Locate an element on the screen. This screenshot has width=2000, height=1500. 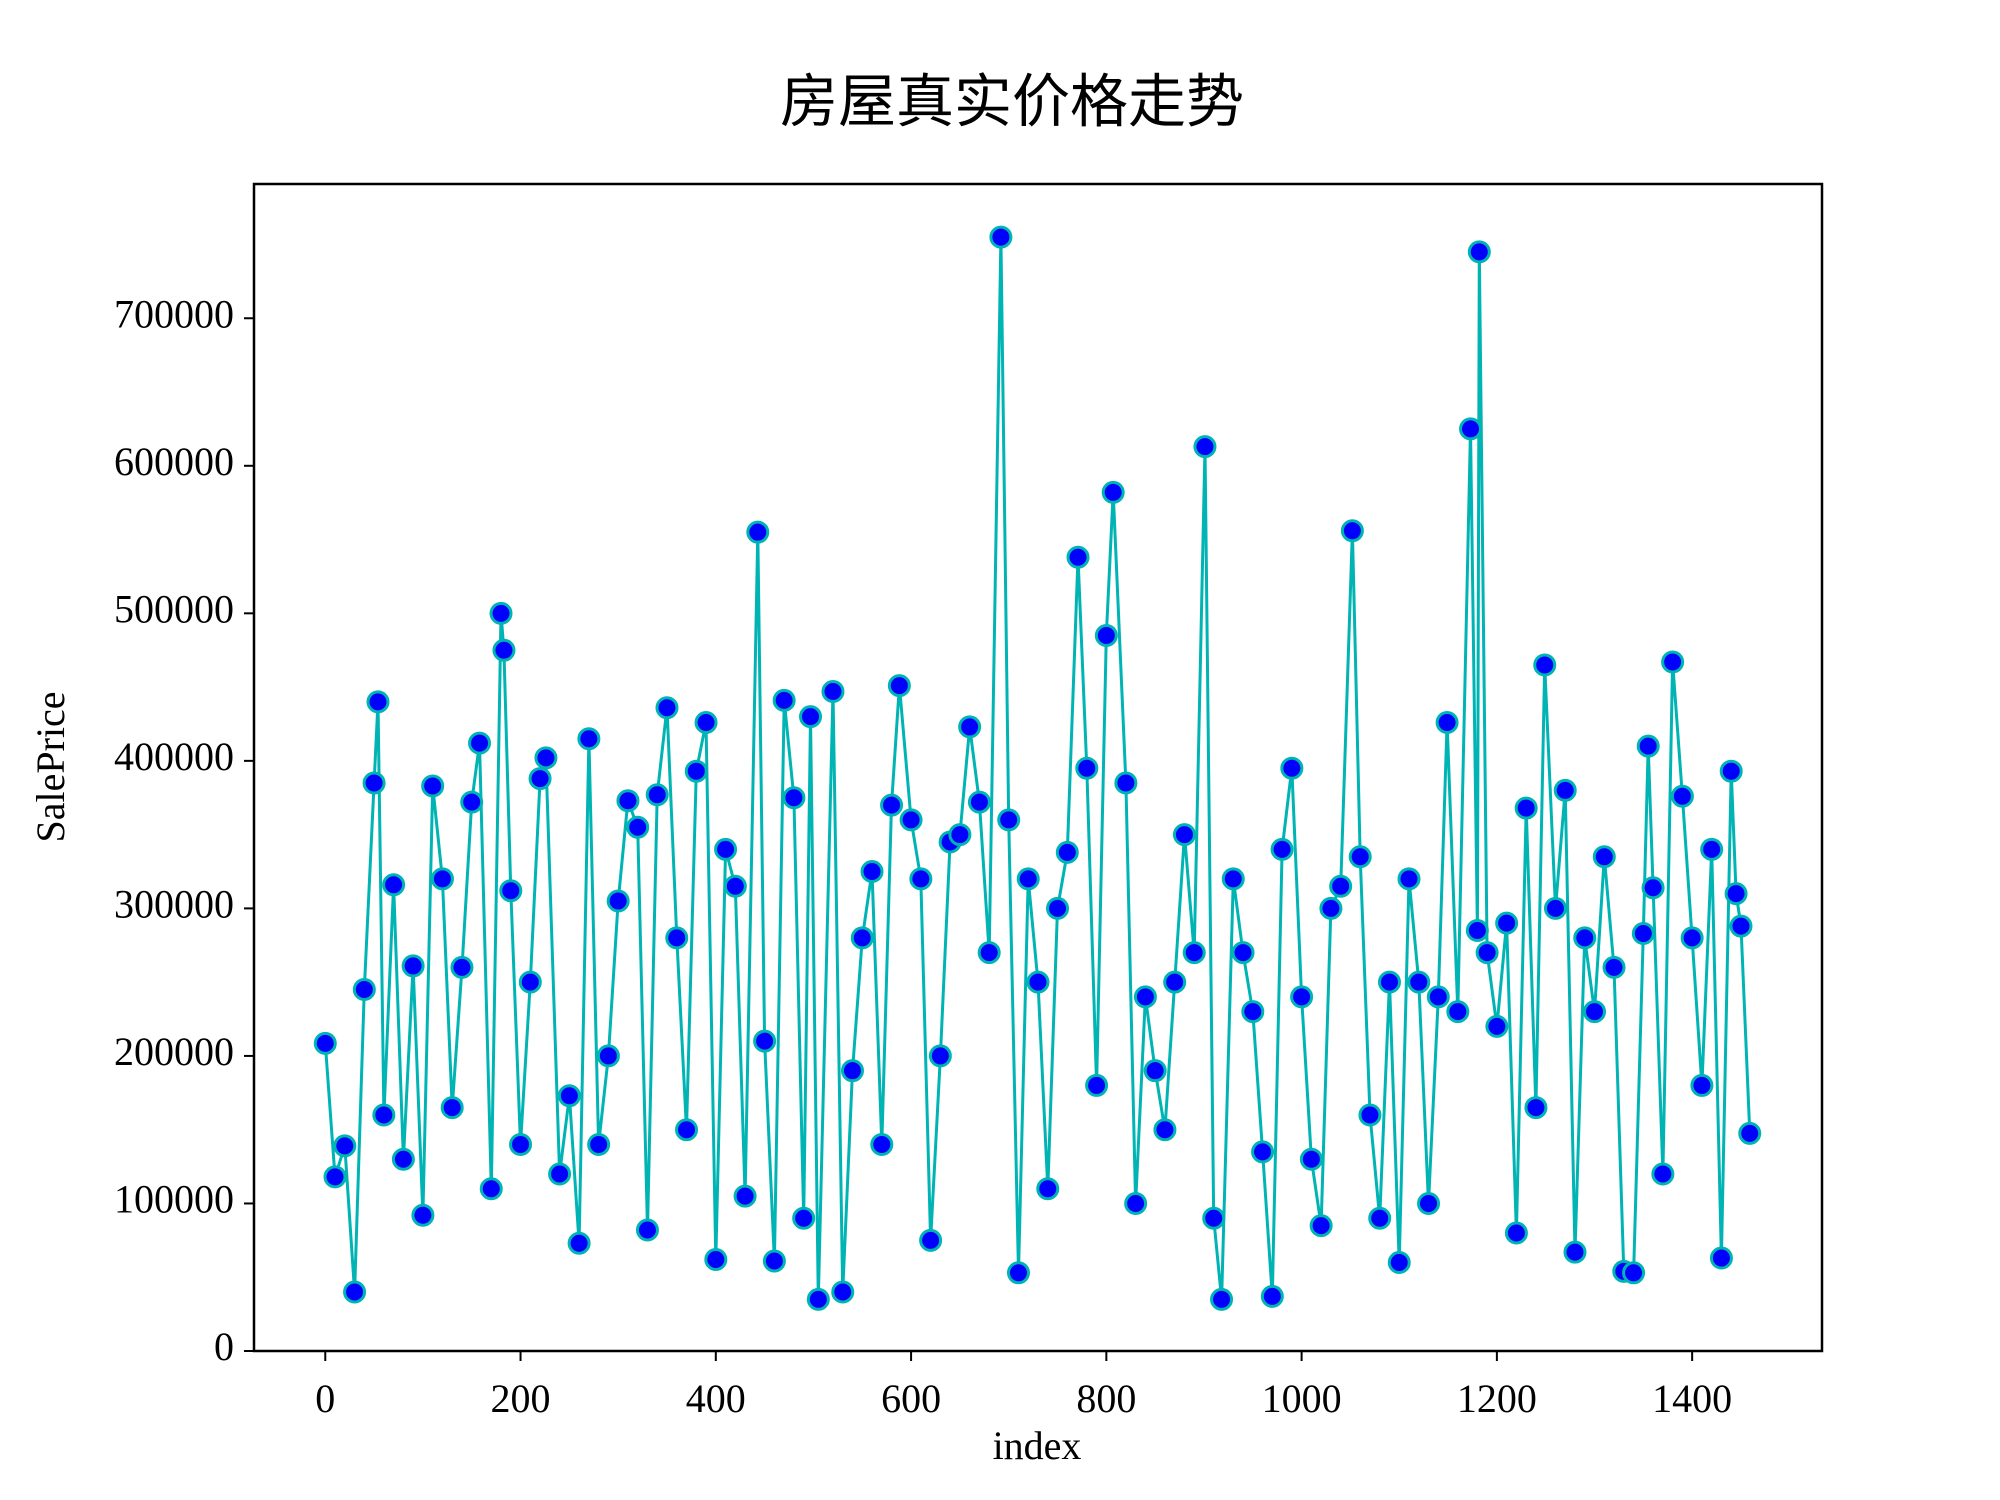
x-tick-label: 400 is located at coordinates (716, 1398).